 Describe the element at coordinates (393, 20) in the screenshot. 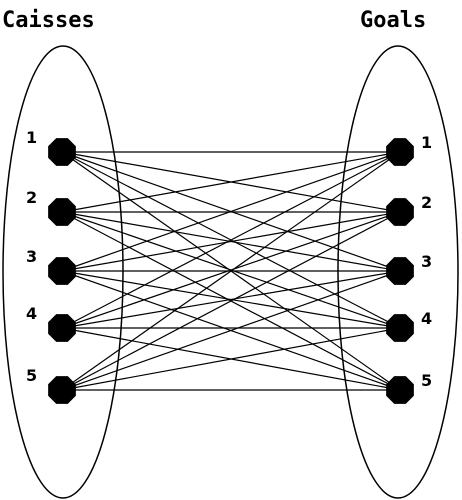

I see `right-set-title: Goals` at that location.